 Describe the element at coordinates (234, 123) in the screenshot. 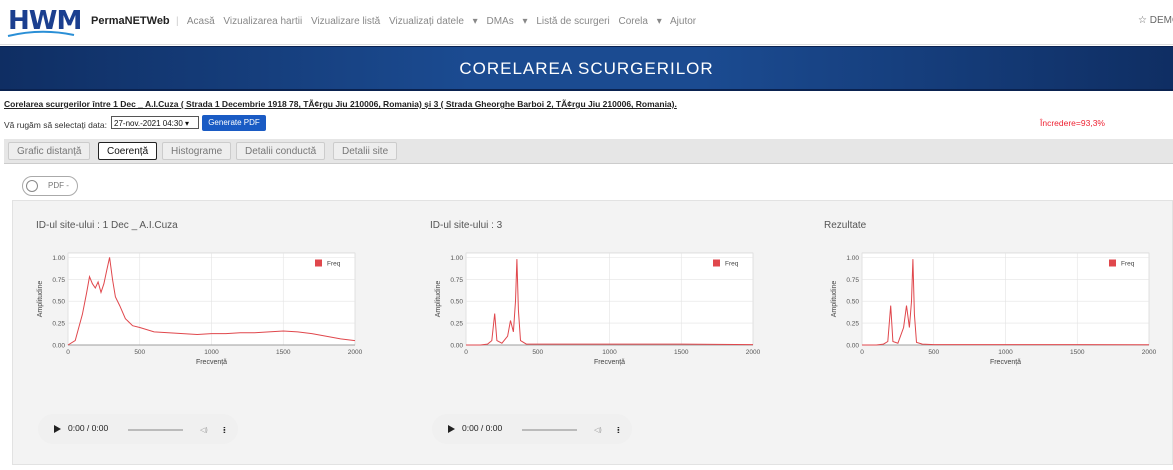

I see `generate-pdf-button: Generate PDF` at that location.